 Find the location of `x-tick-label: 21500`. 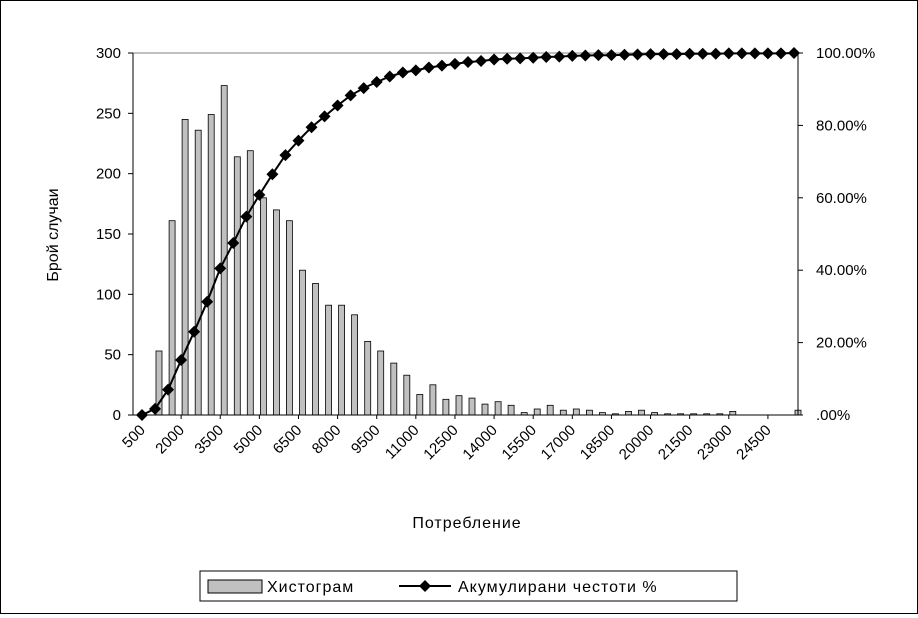

x-tick-label: 21500 is located at coordinates (676, 443).